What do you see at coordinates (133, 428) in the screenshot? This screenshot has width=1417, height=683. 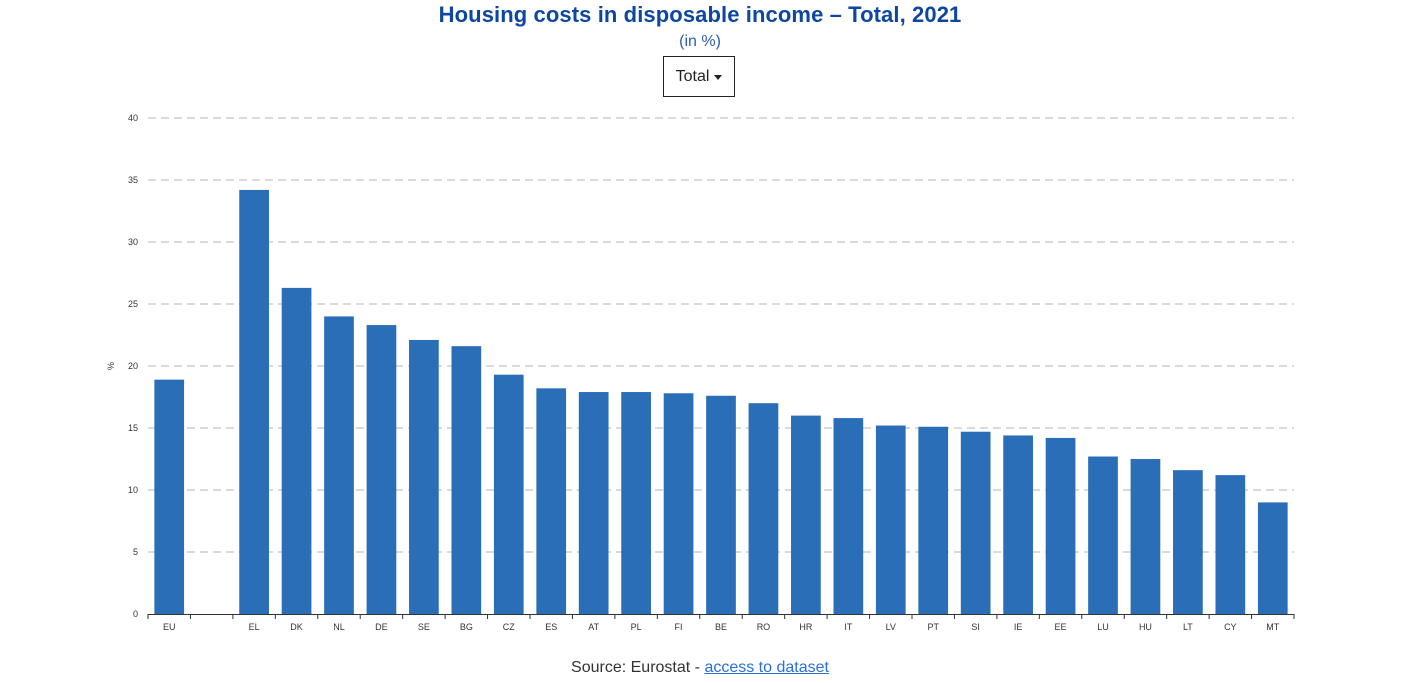 I see `y-tick-label: 15` at bounding box center [133, 428].